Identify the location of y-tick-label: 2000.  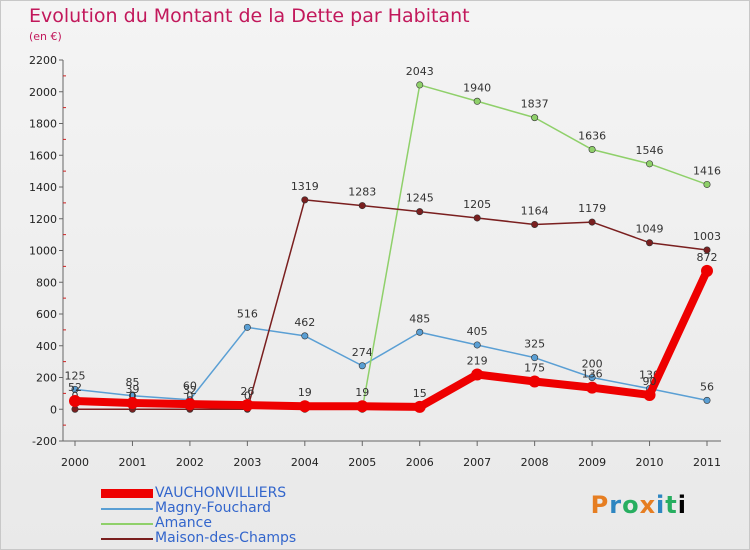
(43, 92).